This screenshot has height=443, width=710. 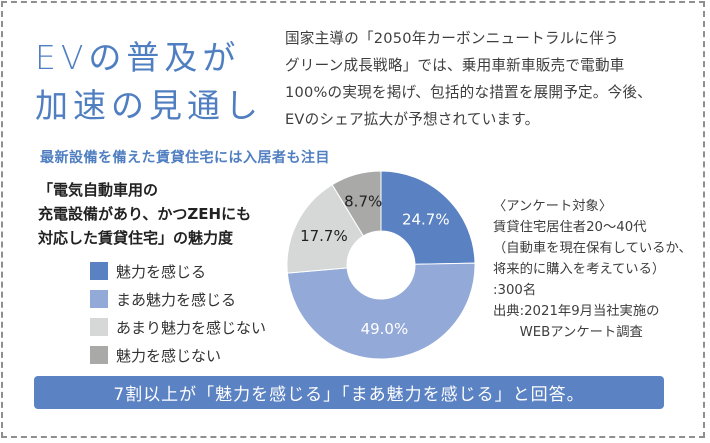 I want to click on survey-line: （自動車を現在保有しているか、, so click(x=592, y=248).